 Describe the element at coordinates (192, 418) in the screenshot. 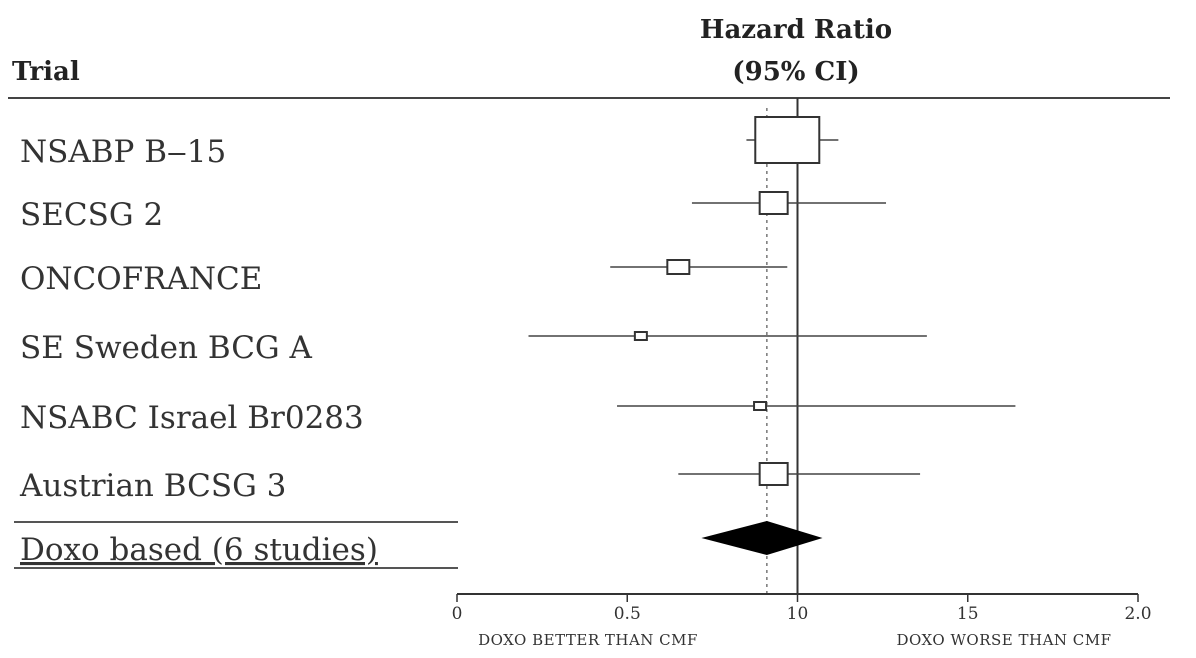

I see `study-label: NSABC Israel Br0283` at that location.